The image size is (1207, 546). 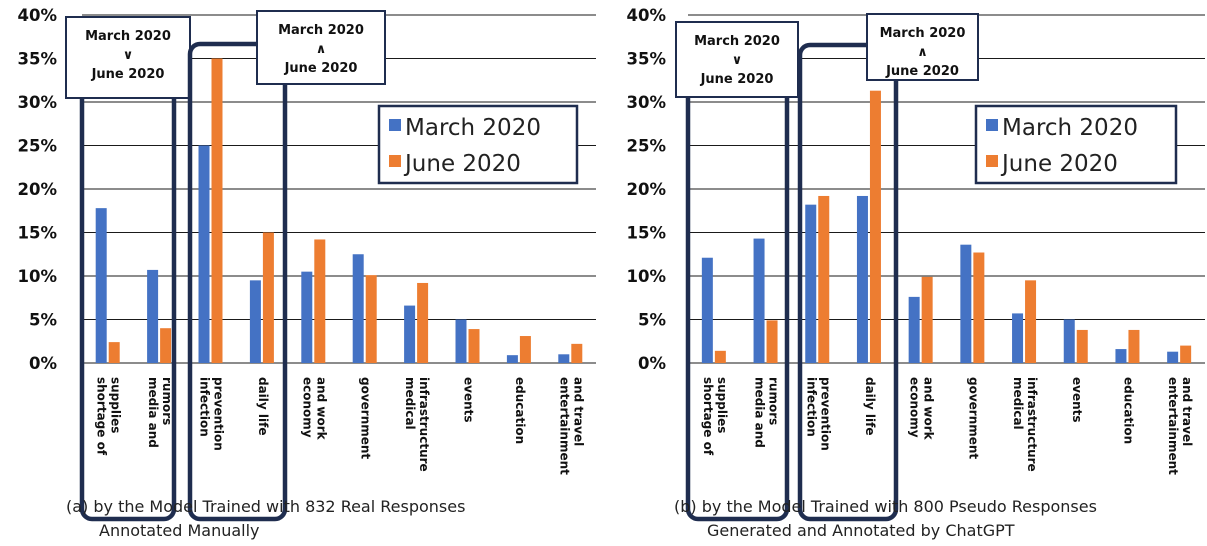 I want to click on y-tick-label: 15%, so click(x=38, y=233).